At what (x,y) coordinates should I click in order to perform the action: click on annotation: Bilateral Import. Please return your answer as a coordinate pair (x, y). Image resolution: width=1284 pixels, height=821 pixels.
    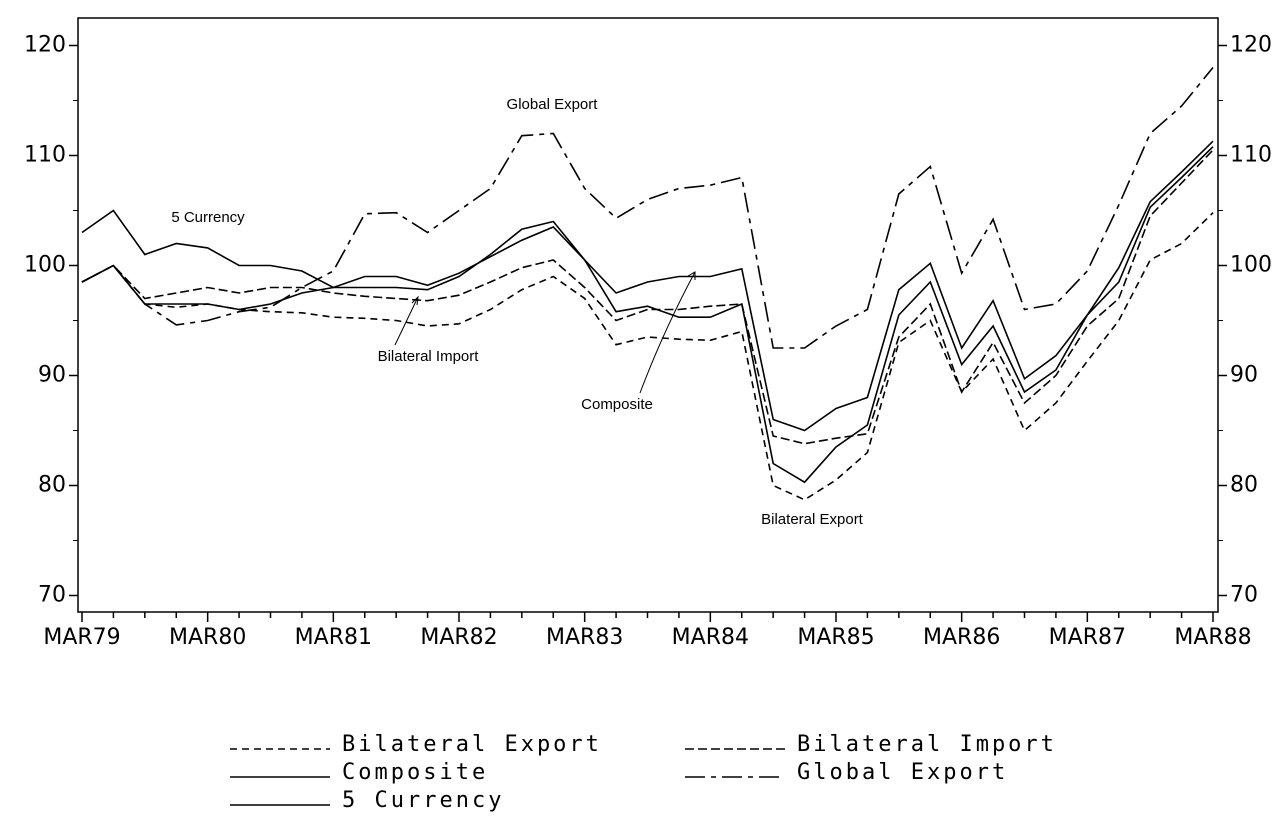
    Looking at the image, I should click on (429, 356).